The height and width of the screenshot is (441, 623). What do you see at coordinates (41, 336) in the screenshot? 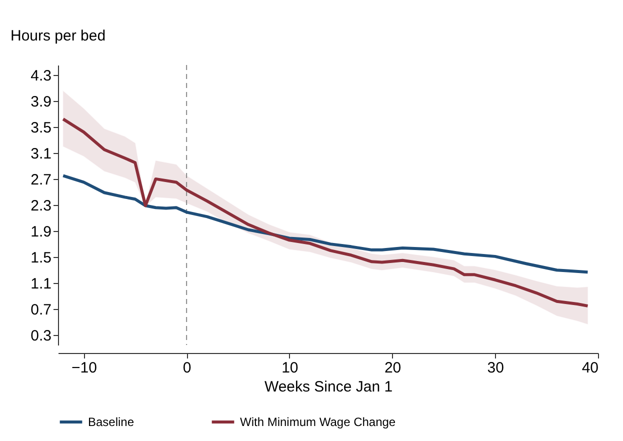
I see `y-tick-label: 0.3` at bounding box center [41, 336].